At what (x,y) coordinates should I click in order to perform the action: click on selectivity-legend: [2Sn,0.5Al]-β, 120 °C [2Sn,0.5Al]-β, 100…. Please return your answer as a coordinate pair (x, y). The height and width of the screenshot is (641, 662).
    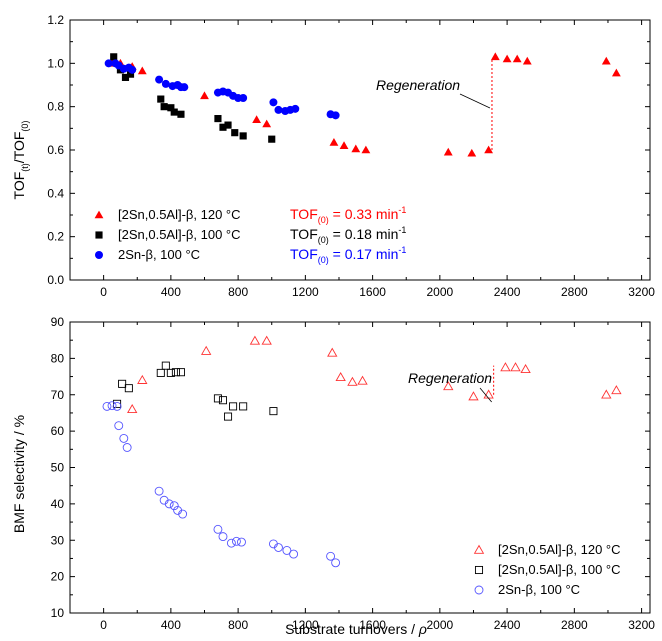
    Looking at the image, I should click on (547, 569).